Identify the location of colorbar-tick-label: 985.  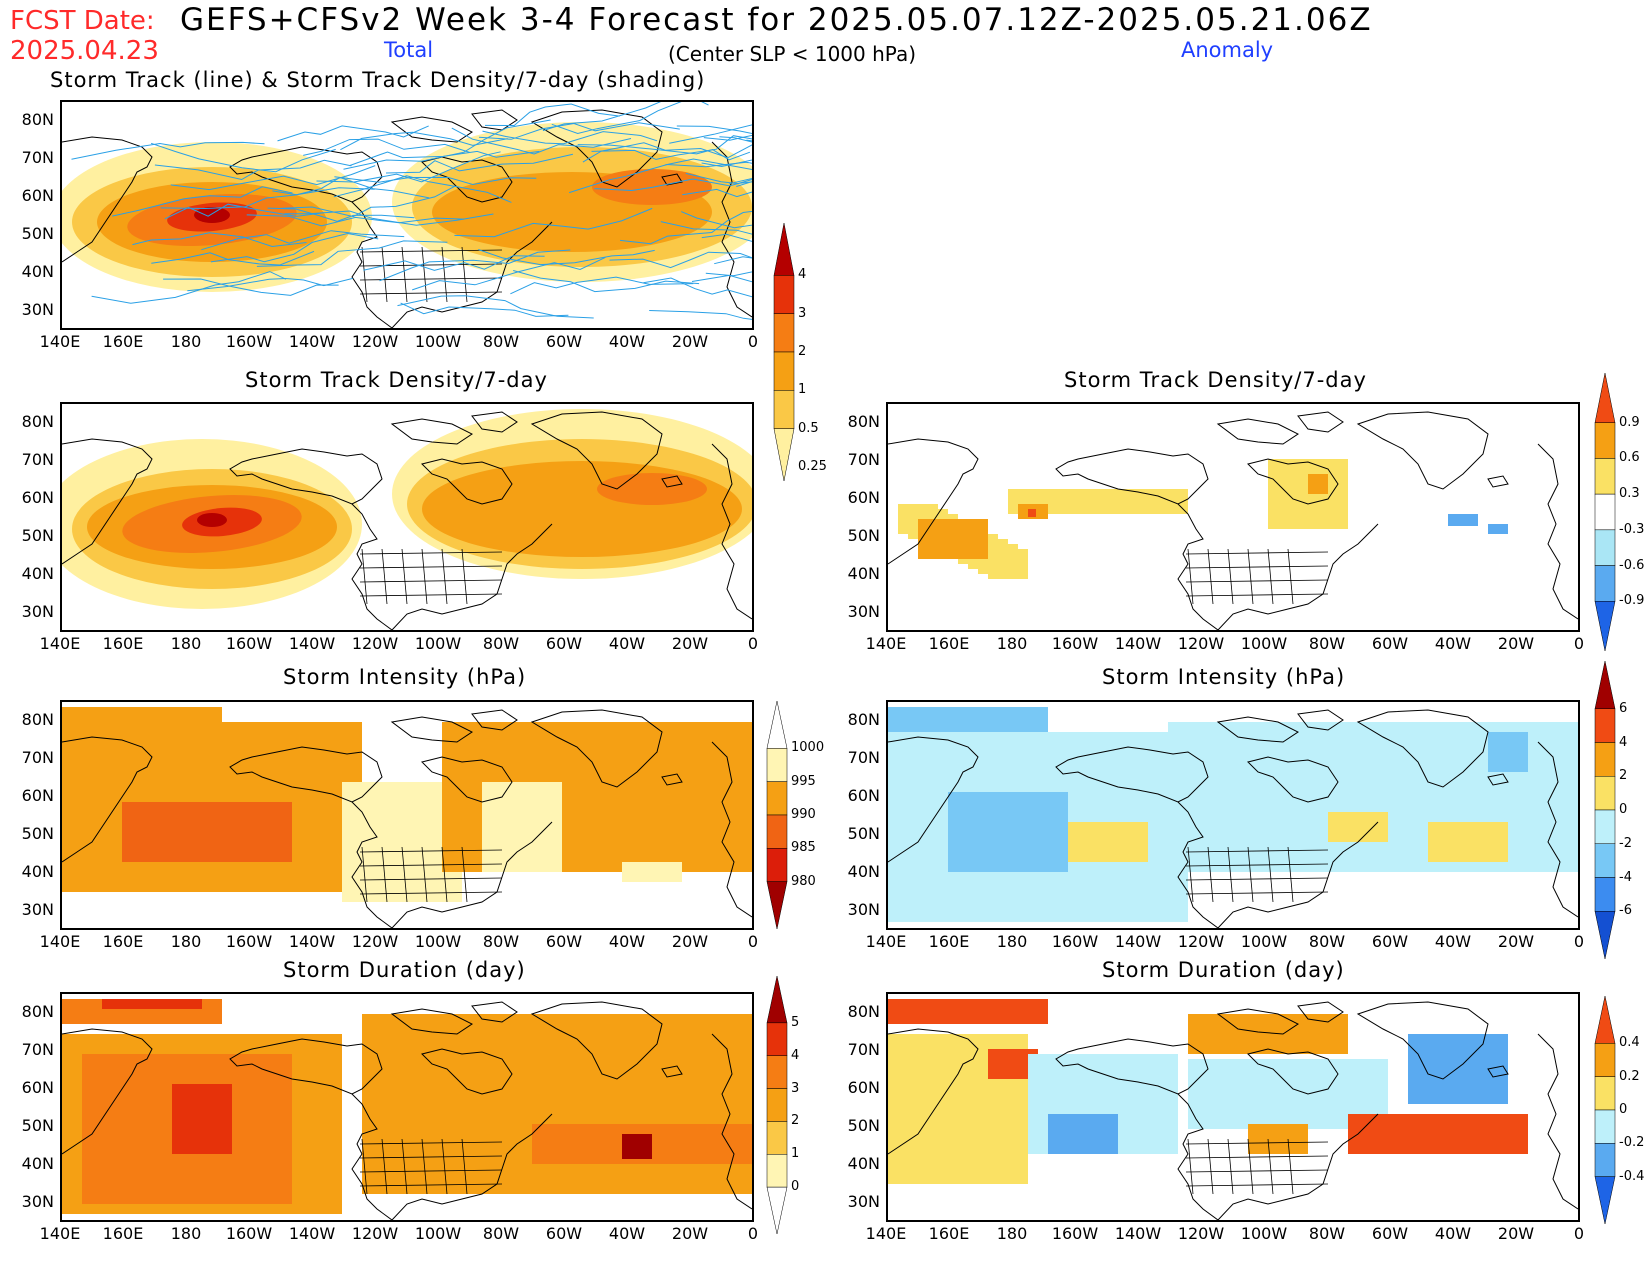
(803, 848).